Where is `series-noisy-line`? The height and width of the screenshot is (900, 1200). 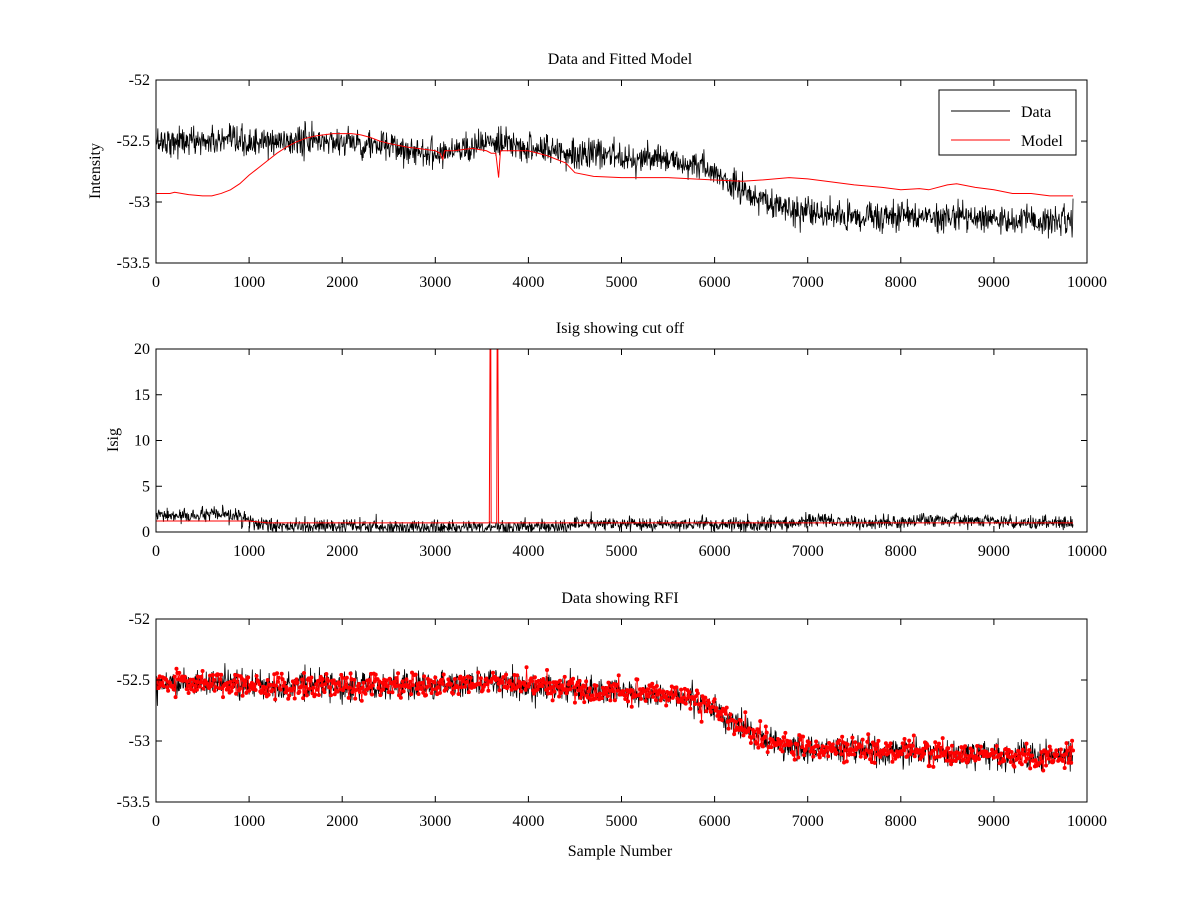
series-noisy-line is located at coordinates (615, 179).